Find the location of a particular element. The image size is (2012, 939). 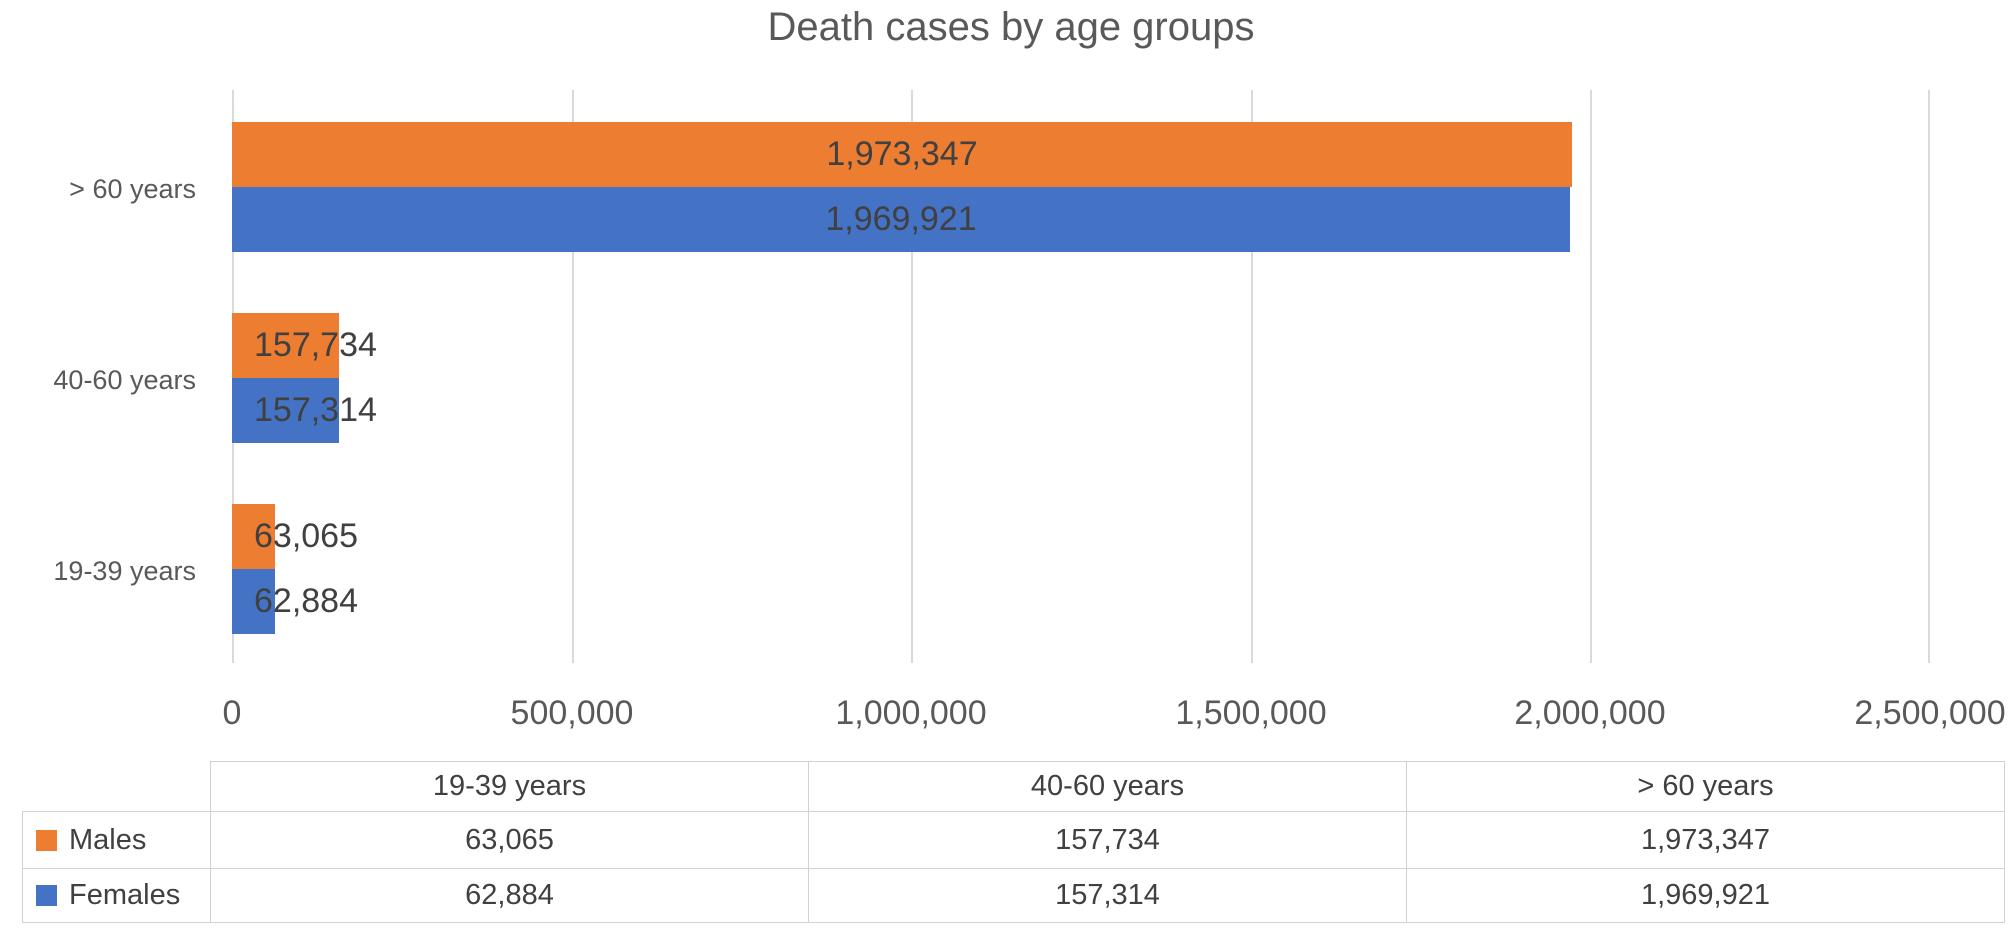

category-axis-label: 19-39 years is located at coordinates (124, 571).